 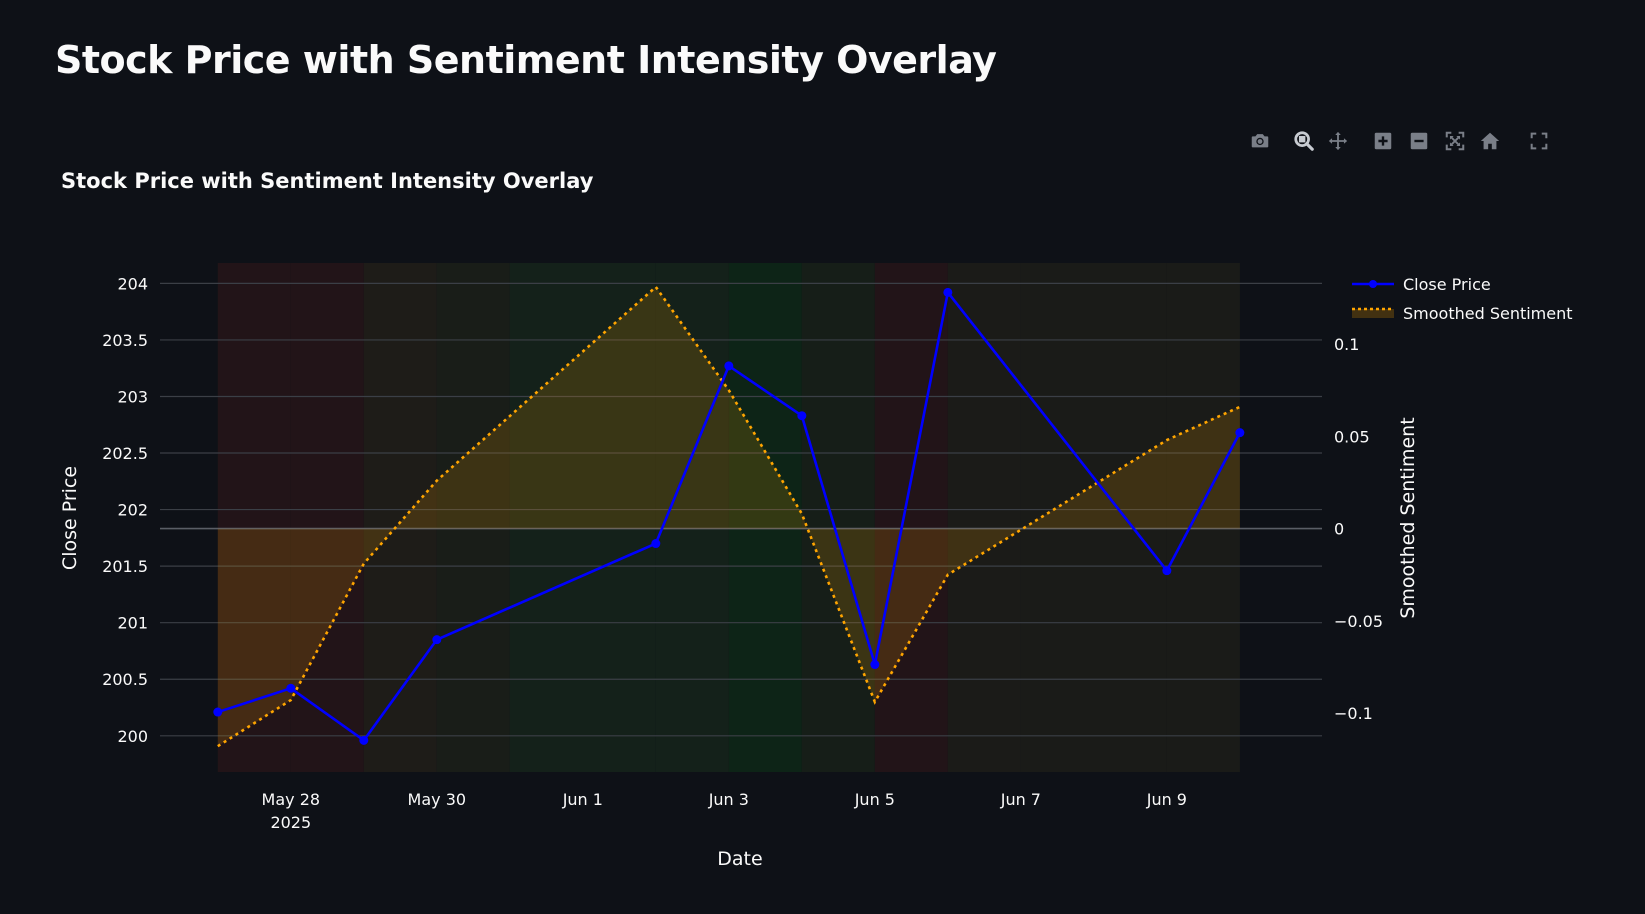 I want to click on y-tick-label: 200.5, so click(x=125, y=679).